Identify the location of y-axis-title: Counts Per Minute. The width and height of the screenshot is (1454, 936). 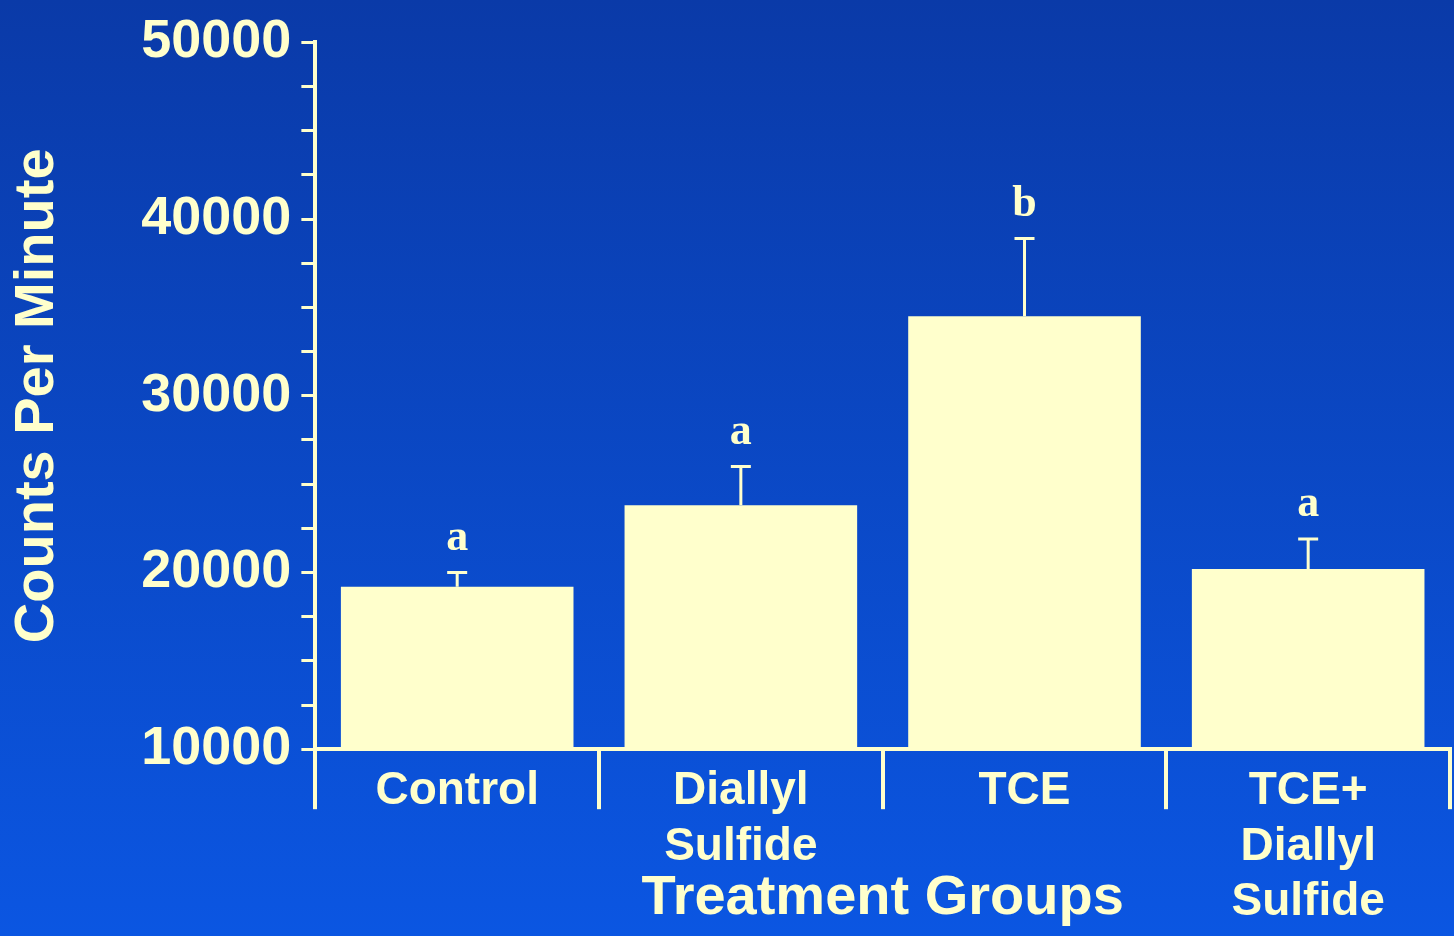
(34, 396).